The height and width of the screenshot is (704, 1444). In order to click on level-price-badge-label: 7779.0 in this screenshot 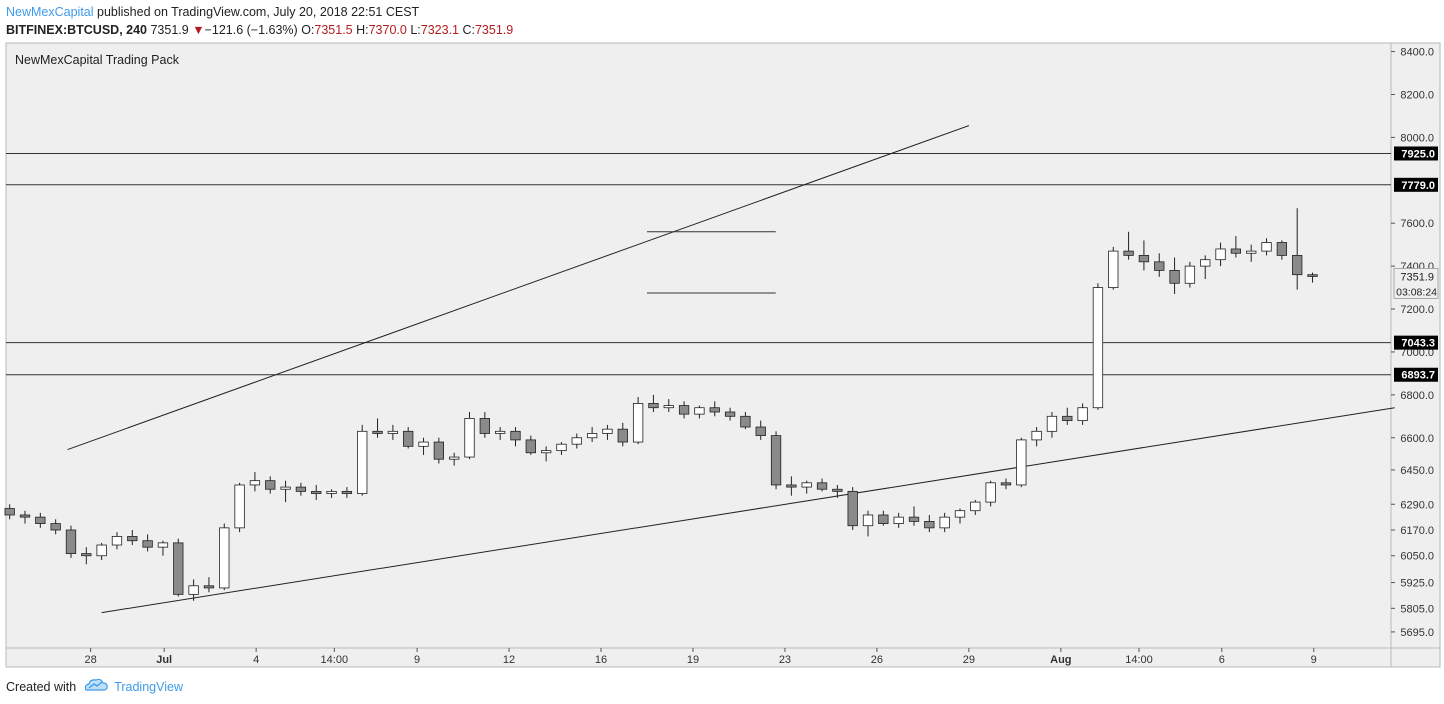, I will do `click(1418, 186)`.